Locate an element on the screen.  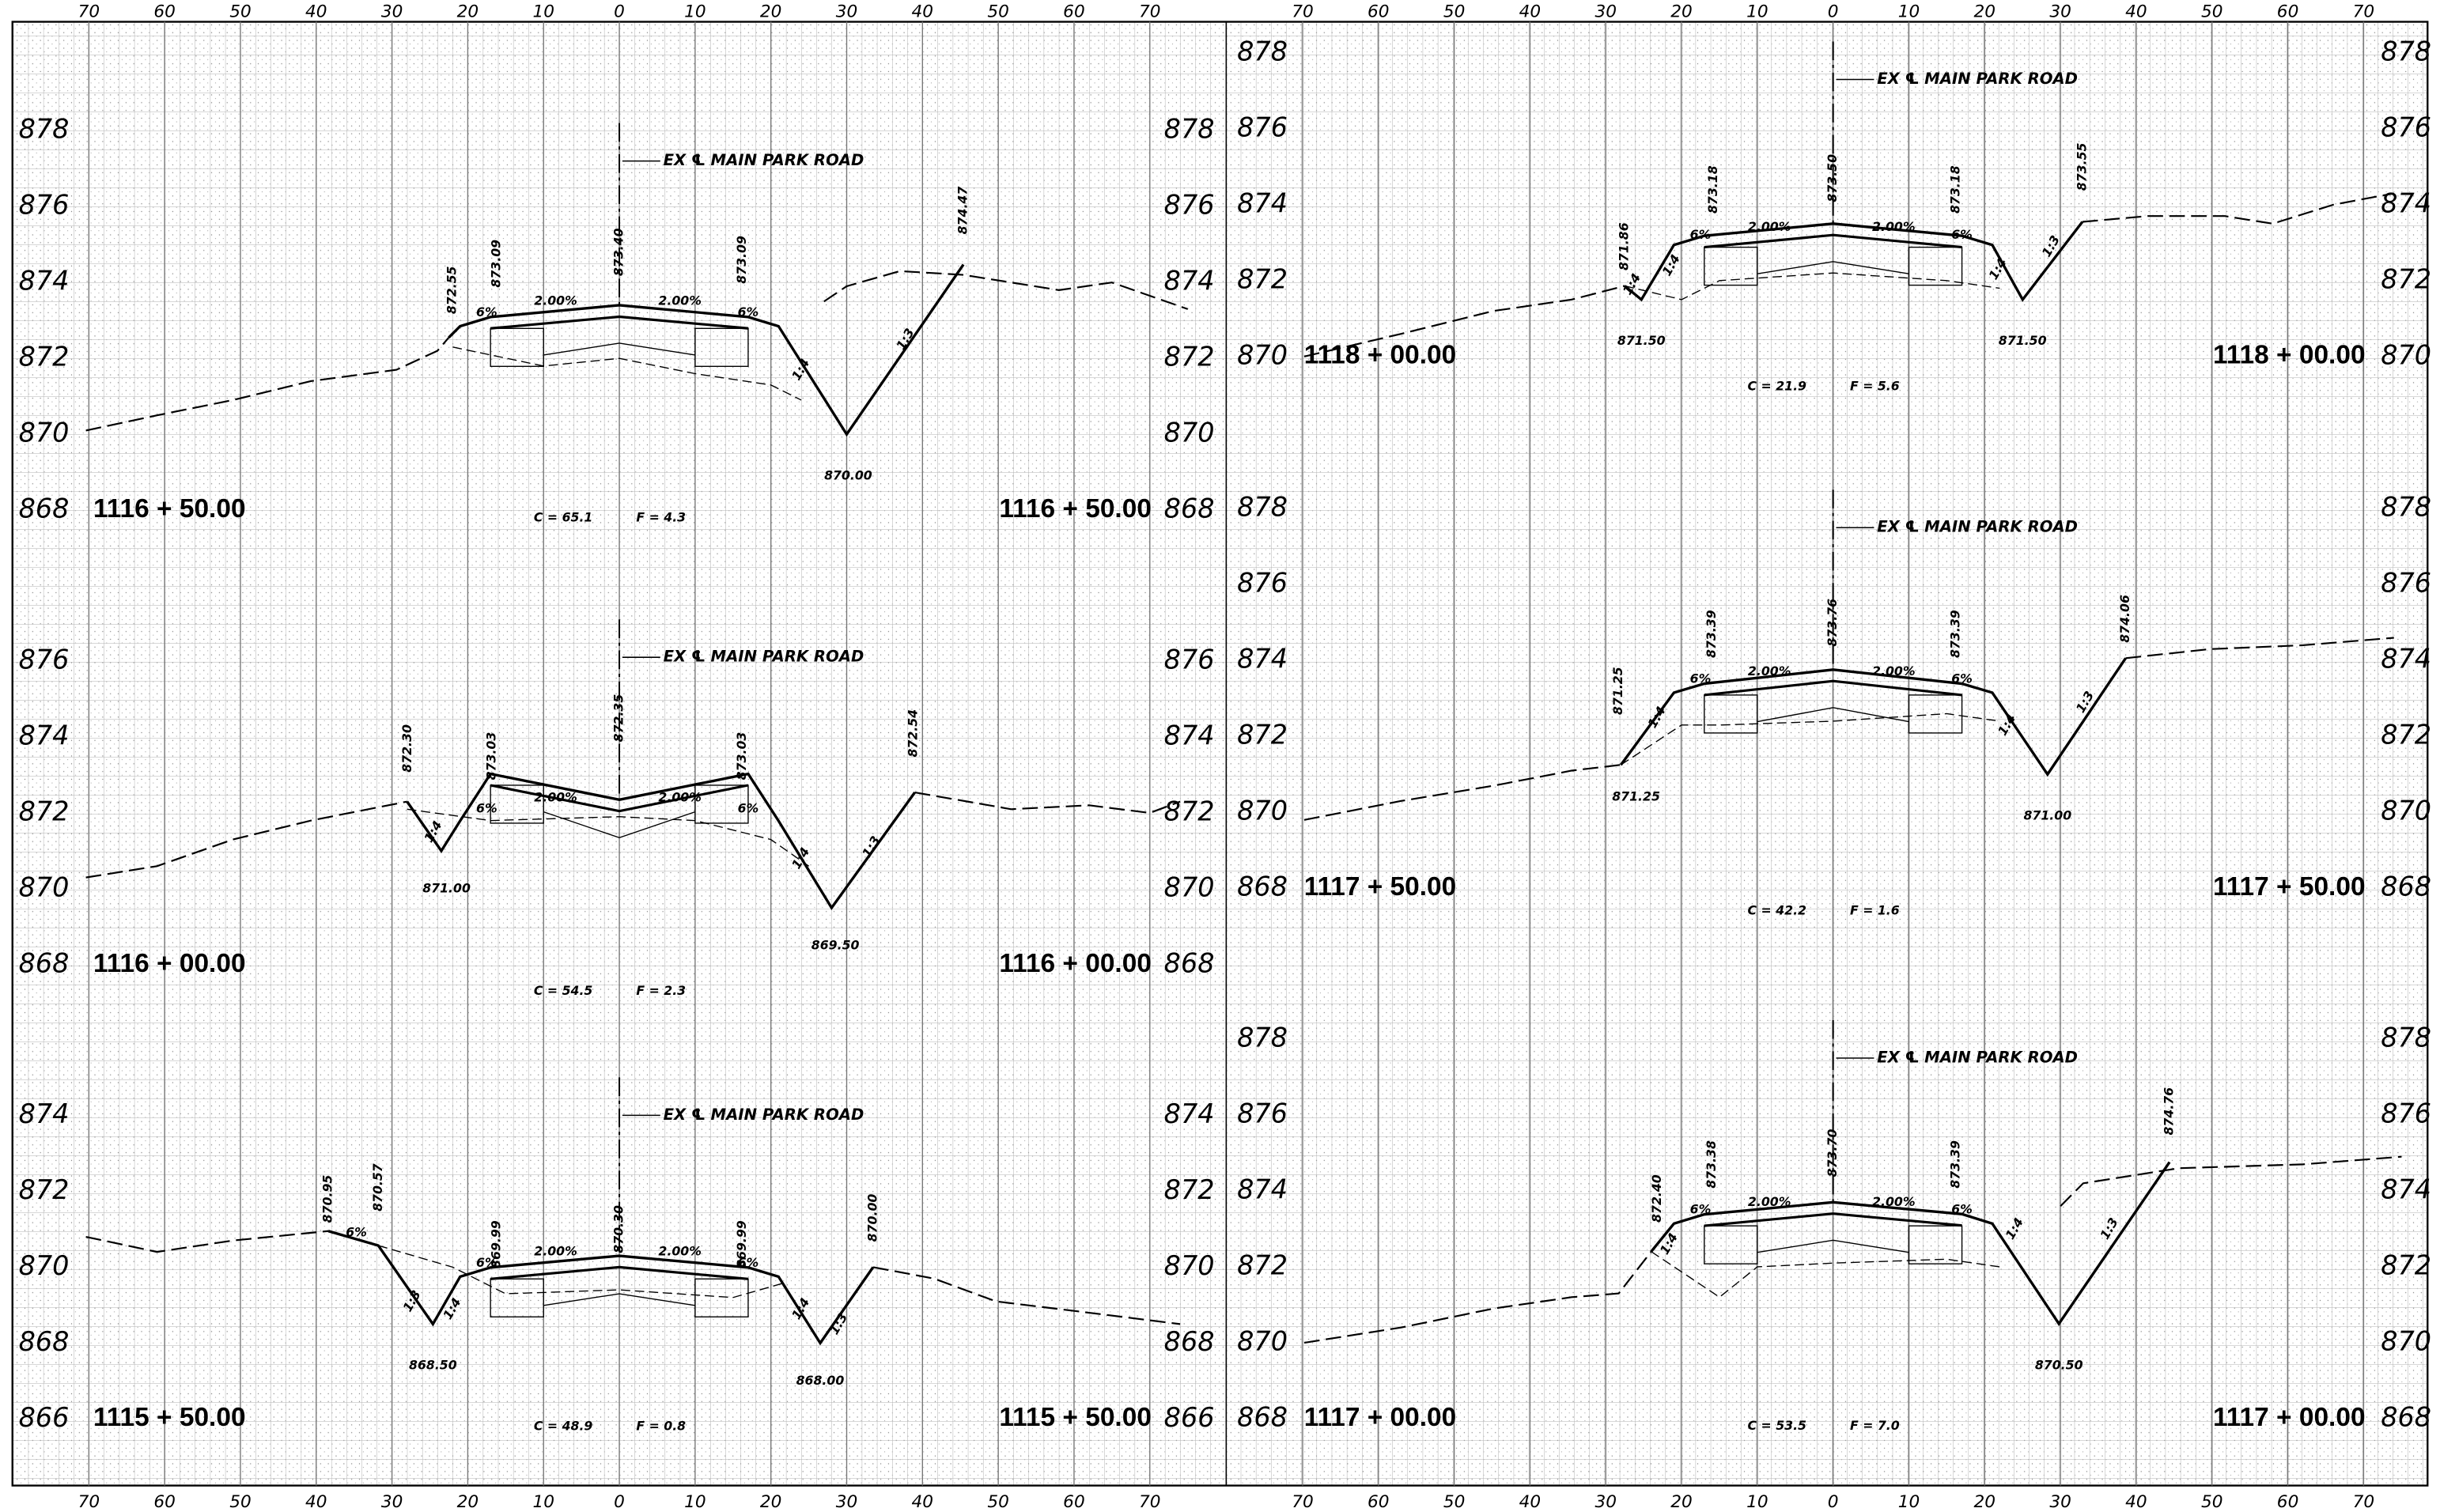
elevation-label-right: 878 is located at coordinates (1189, 129).